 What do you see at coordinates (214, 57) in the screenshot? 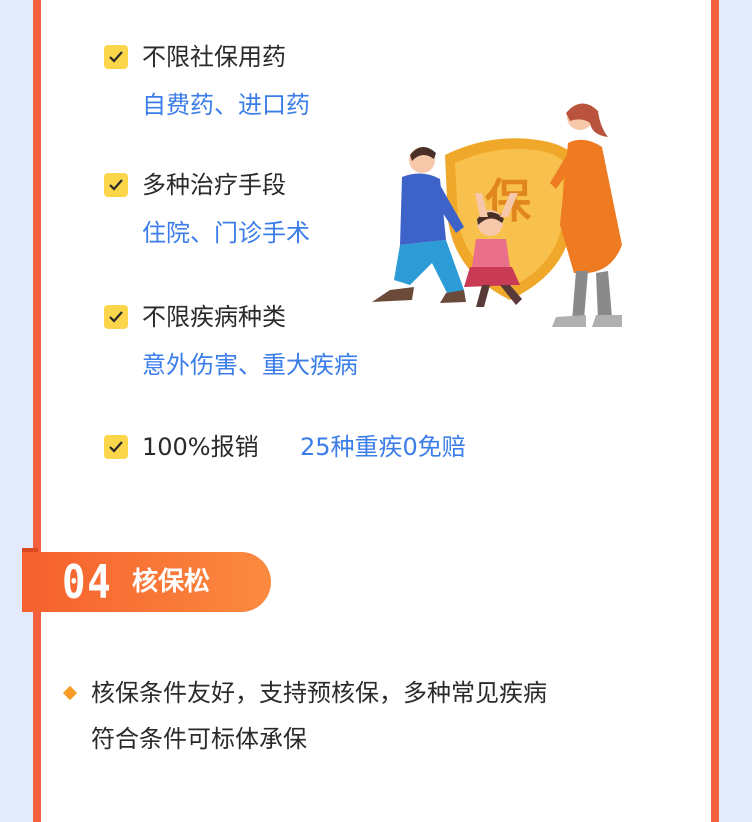
I see `feature-title: 不限社保用药` at bounding box center [214, 57].